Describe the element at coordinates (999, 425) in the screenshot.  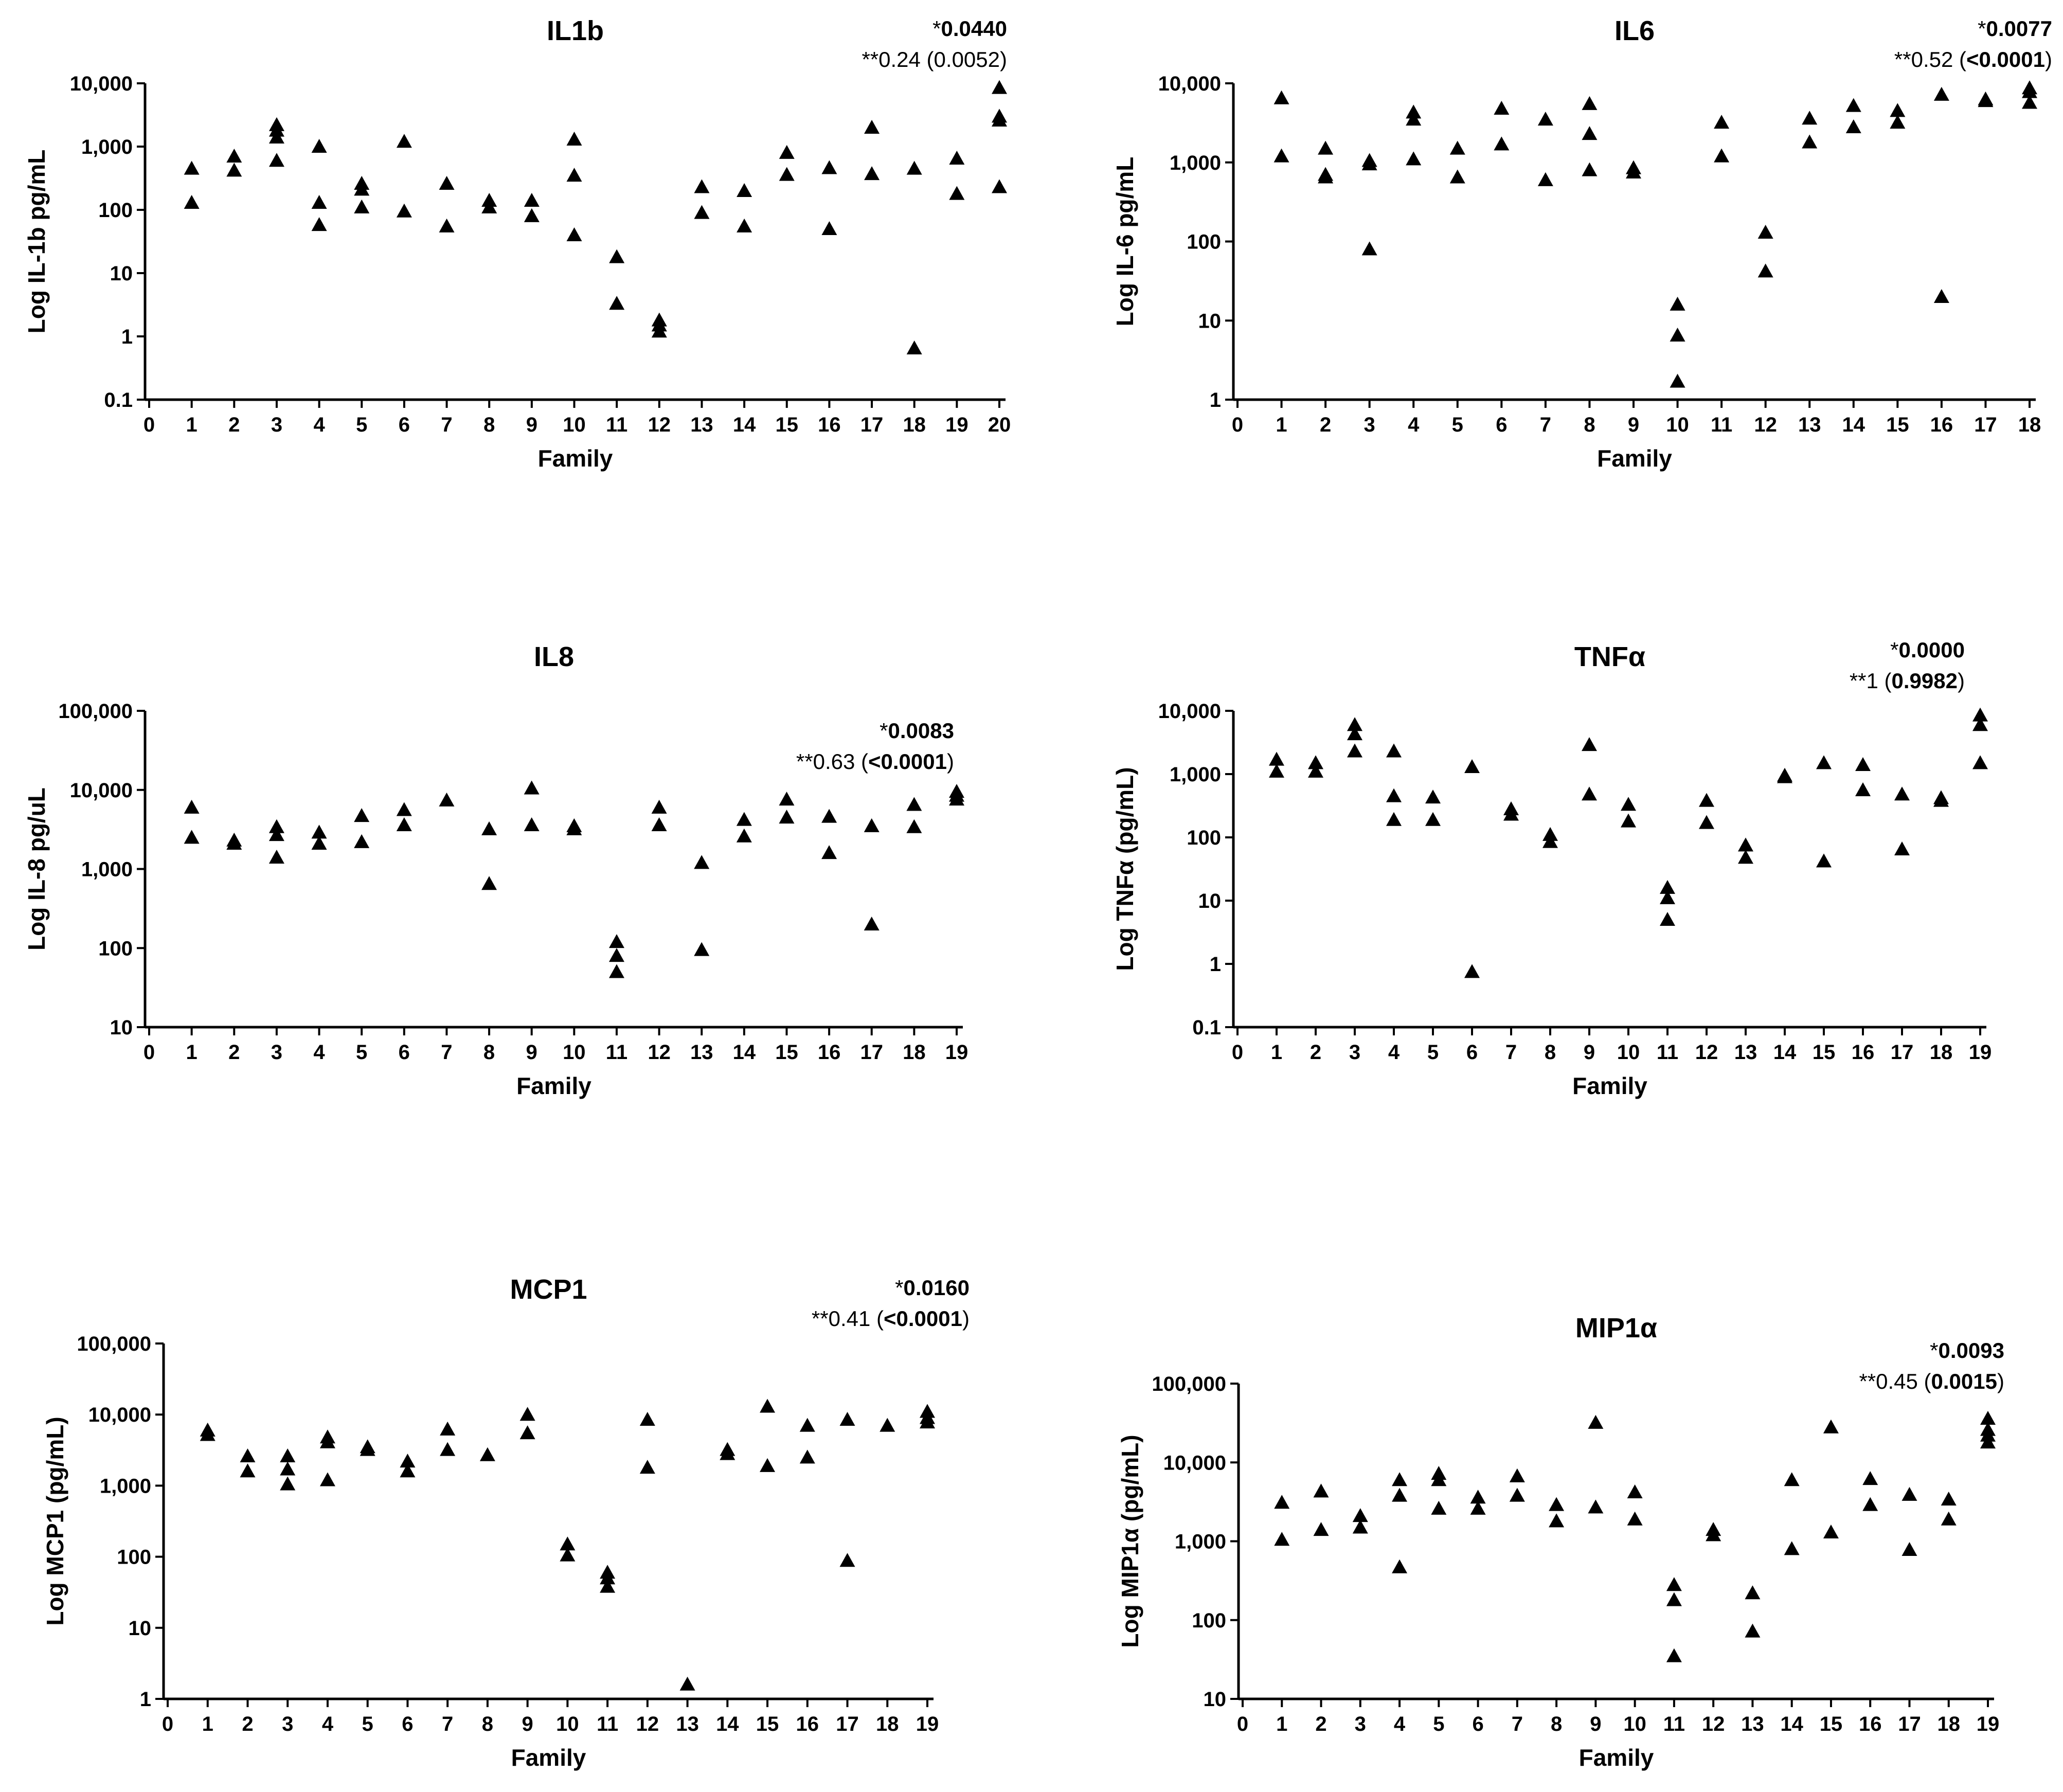
I see `x-tick-label: 20` at that location.